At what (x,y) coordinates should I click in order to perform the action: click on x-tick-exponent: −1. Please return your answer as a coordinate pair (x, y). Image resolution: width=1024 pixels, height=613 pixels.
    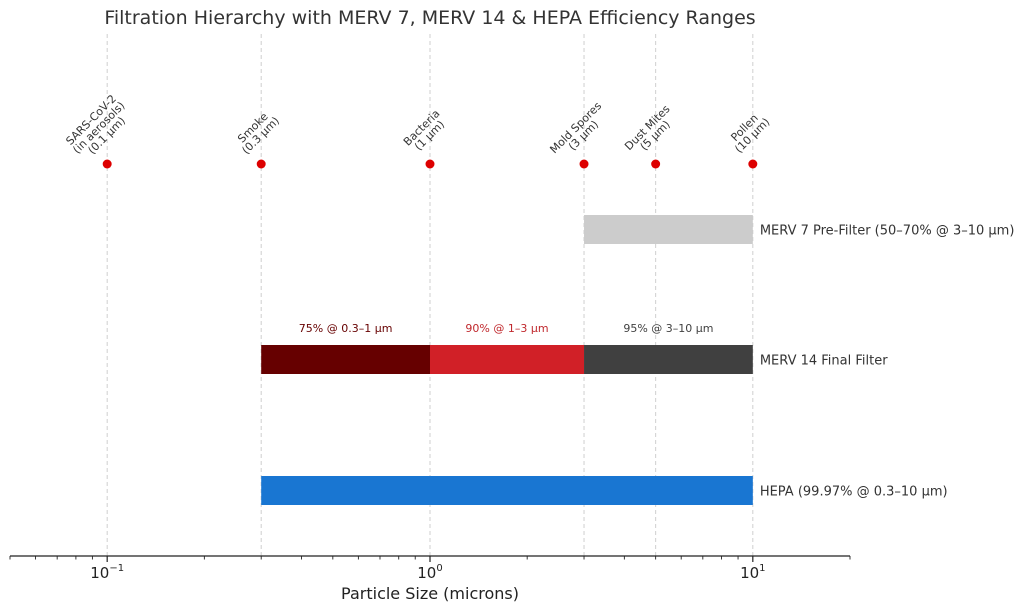
    Looking at the image, I should click on (116, 568).